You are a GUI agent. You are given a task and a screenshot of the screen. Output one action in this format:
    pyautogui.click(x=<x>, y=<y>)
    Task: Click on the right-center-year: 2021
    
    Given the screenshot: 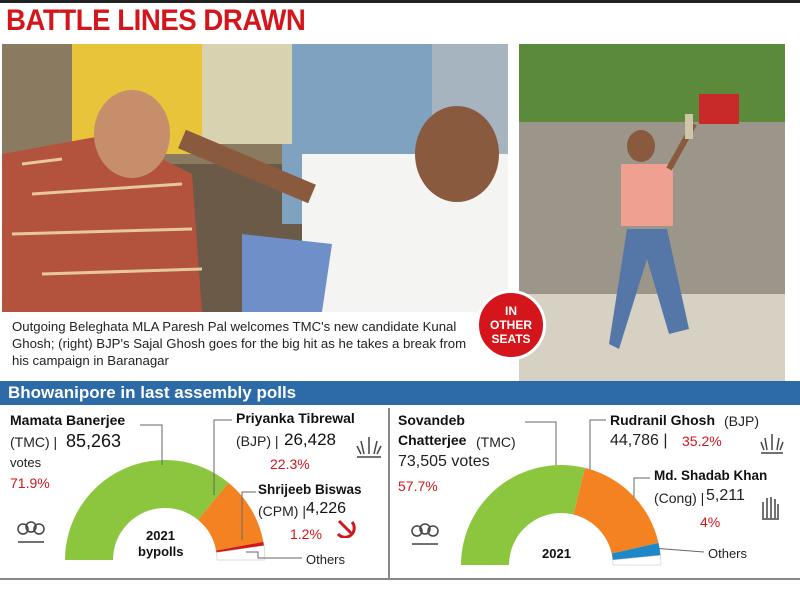 What is the action you would take?
    pyautogui.click(x=556, y=553)
    